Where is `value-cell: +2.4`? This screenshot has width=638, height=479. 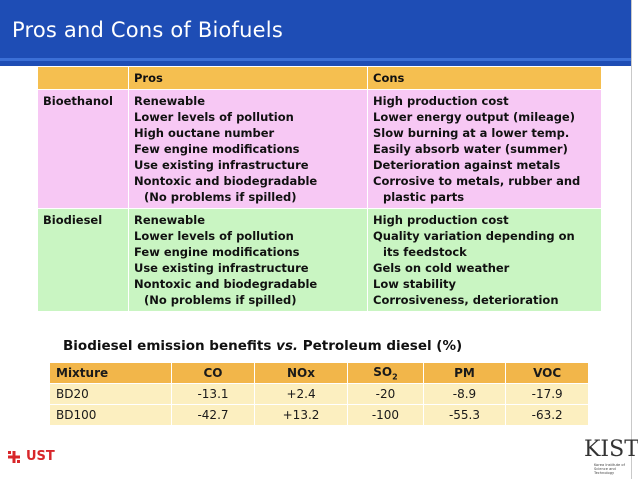
value-cell: +2.4 is located at coordinates (301, 394).